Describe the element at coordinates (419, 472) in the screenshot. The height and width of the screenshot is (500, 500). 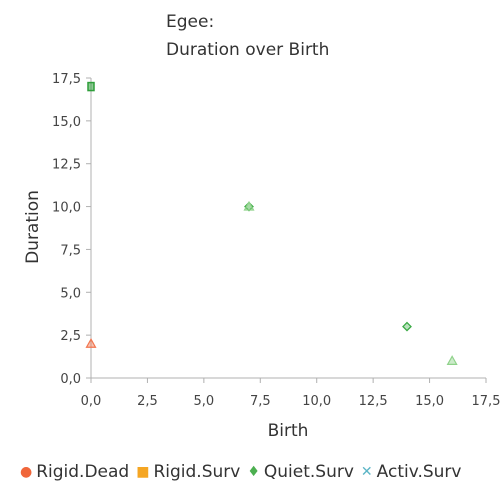
I see `legend-label: Activ.Surv` at that location.